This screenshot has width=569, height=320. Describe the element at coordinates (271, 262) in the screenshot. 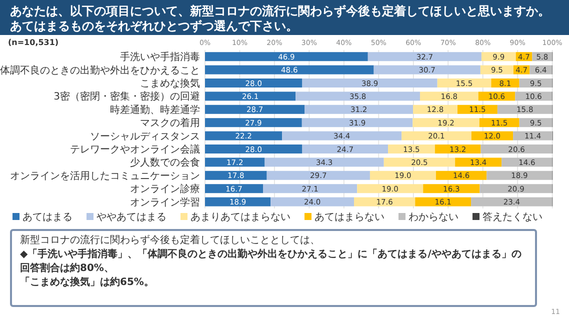

I see `text: ◆「手洗いや手指消毒」、「体調不良のときの出勤や外出をひかえること」に「あてはまる/ややあてはまる」の回答割合は約80%、` at that location.